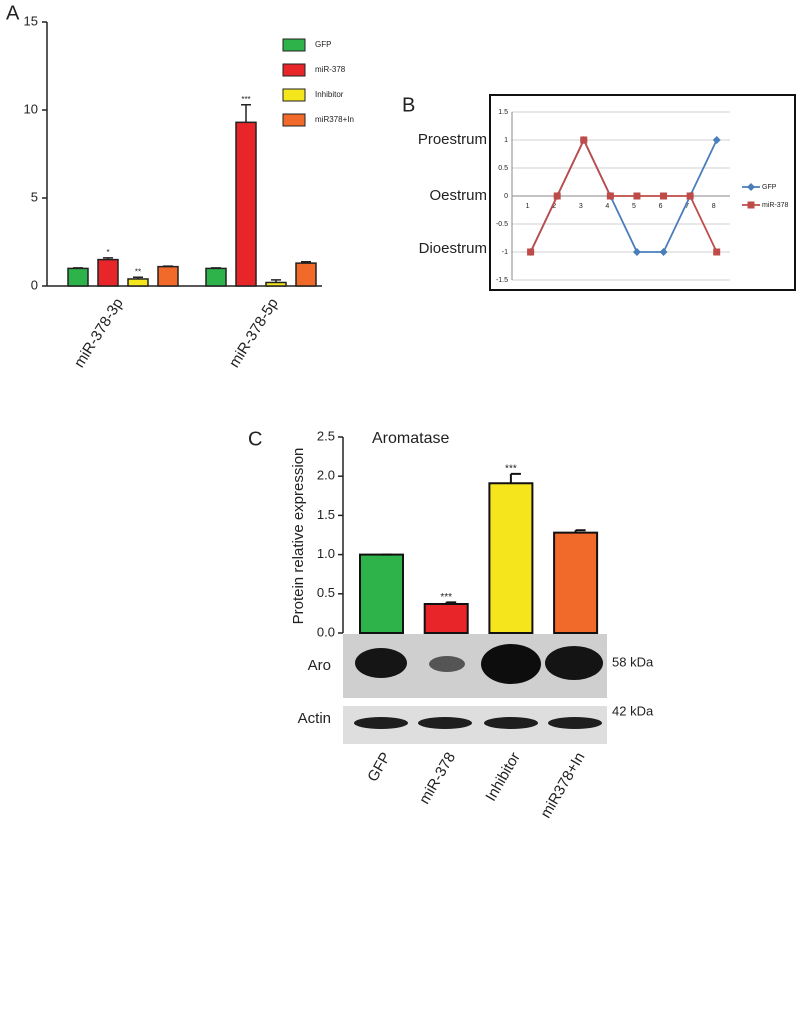 The image size is (800, 1015). Describe the element at coordinates (623, 195) in the screenshot. I see `line` at that location.